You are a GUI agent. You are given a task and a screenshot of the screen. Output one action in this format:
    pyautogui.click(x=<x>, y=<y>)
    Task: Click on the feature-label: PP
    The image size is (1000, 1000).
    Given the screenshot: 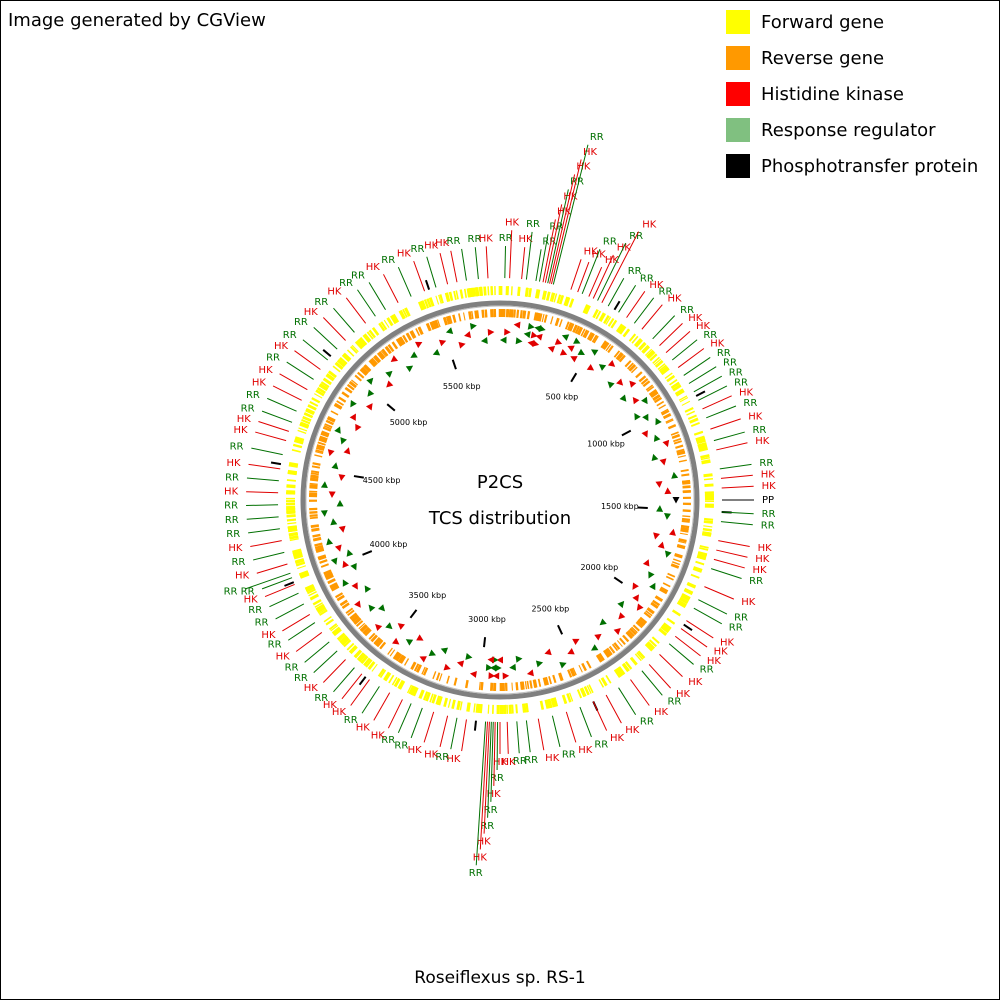 What is the action you would take?
    pyautogui.click(x=768, y=500)
    